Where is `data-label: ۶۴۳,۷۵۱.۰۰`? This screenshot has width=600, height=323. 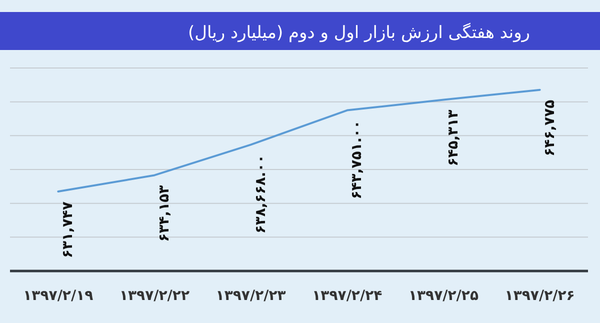
data-label: ۶۴۳,۷۵۱.۰۰ is located at coordinates (357, 160).